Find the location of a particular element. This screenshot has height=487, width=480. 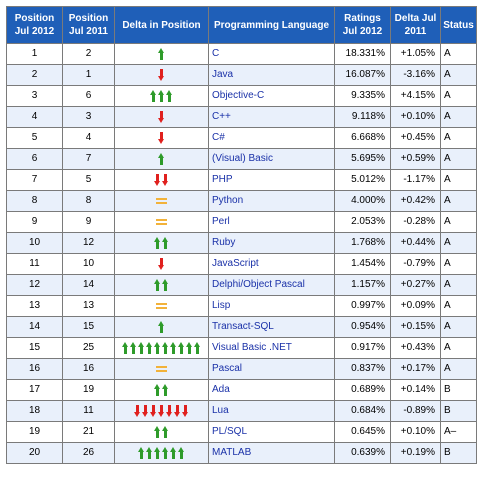

cell-position-2011: 4 is located at coordinates (88, 138).